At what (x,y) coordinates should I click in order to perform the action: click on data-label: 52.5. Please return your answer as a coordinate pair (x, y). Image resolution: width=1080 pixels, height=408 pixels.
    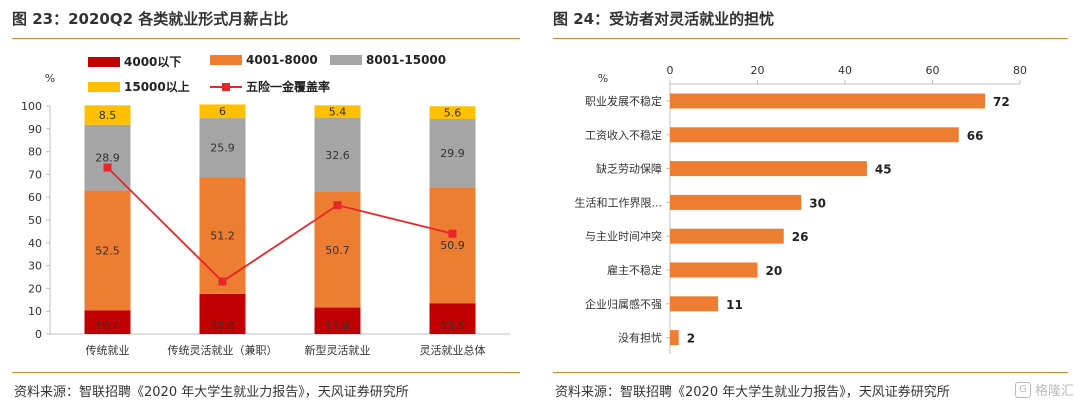
    Looking at the image, I should click on (107, 250).